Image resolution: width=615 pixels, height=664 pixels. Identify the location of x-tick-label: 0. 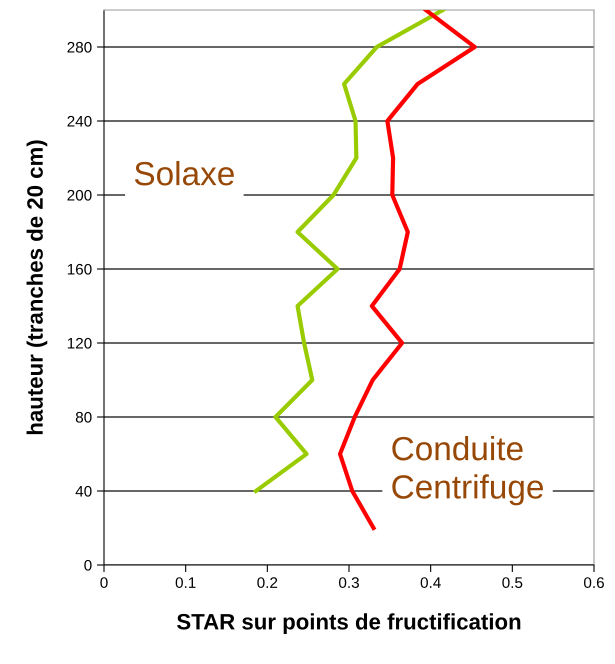
(104, 582).